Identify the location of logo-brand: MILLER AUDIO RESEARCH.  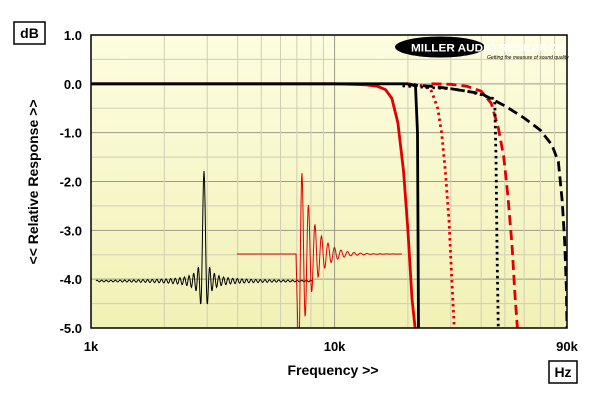
(488, 49).